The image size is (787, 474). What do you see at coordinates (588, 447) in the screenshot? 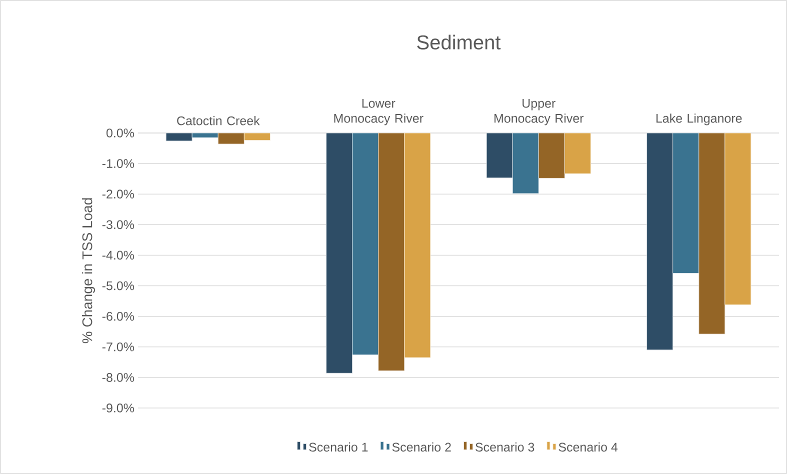
I see `legend-label: Scenario 4` at bounding box center [588, 447].